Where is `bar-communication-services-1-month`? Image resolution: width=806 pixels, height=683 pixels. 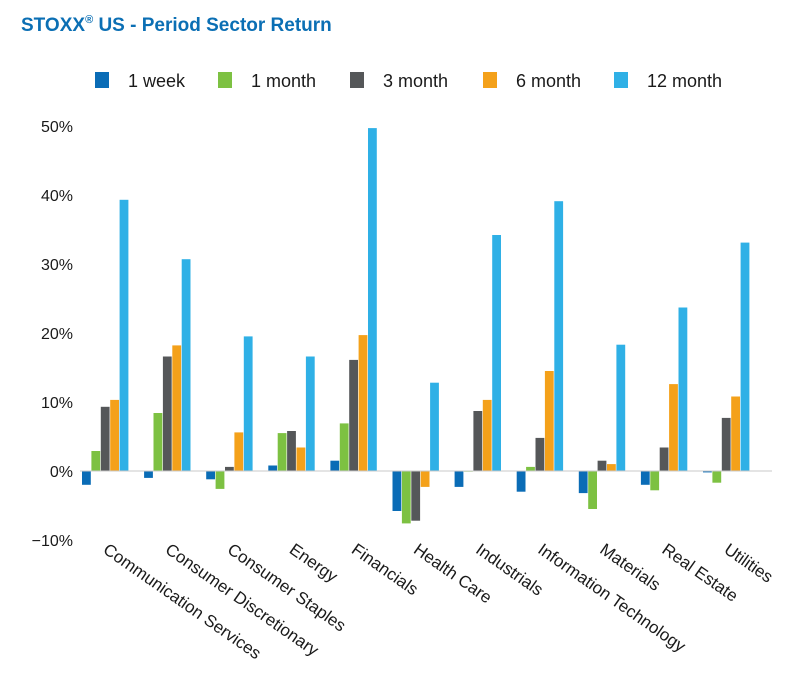 bar-communication-services-1-month is located at coordinates (96, 461).